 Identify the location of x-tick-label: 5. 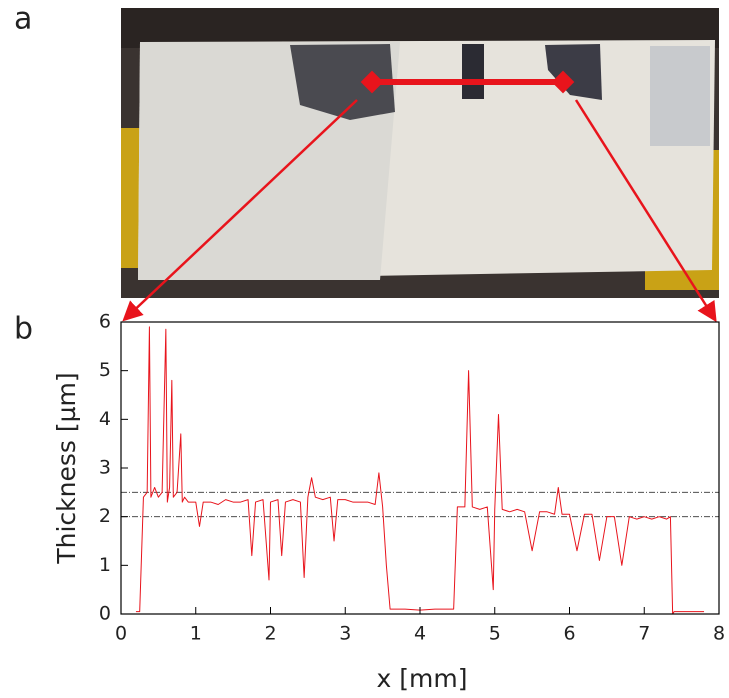
(495, 634).